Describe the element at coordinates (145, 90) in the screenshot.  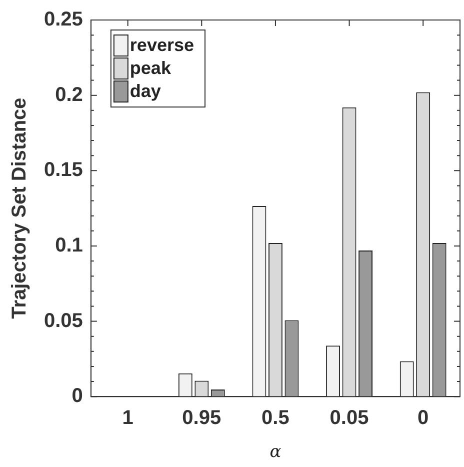
I see `legend-label: day` at that location.